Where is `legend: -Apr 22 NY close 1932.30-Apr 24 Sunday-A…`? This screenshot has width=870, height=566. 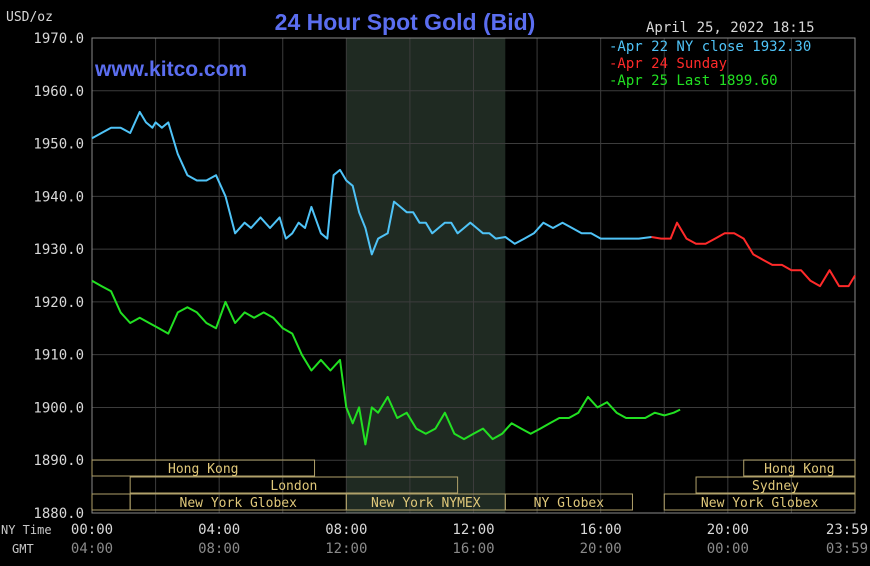
legend: -Apr 22 NY close 1932.30-Apr 24 Sunday-A… is located at coordinates (710, 64).